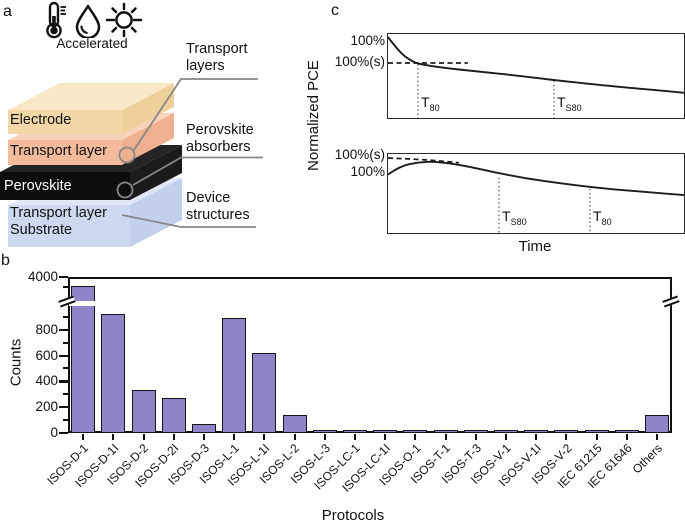 Image resolution: width=685 pixels, height=532 pixels. I want to click on electrode-slab-front, so click(65, 122).